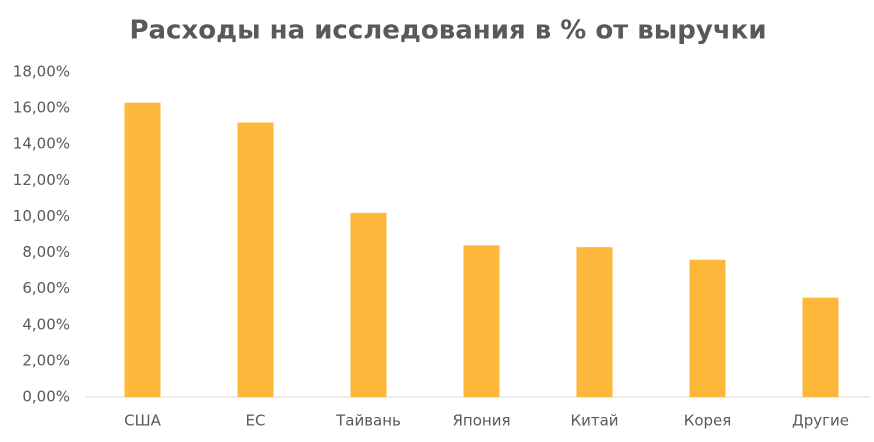  I want to click on y-tick-label: 12,00%, so click(41, 180).